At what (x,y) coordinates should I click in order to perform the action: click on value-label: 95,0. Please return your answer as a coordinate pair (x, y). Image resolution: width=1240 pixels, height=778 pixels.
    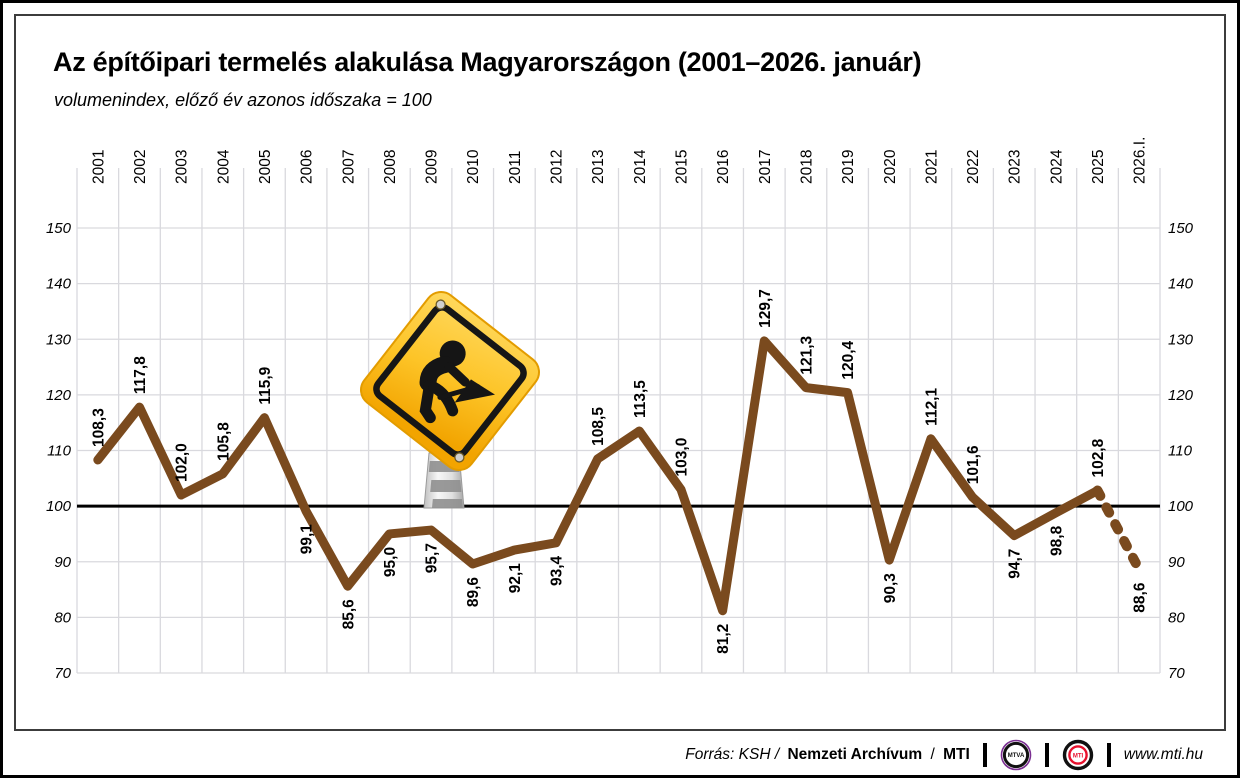
    Looking at the image, I should click on (390, 562).